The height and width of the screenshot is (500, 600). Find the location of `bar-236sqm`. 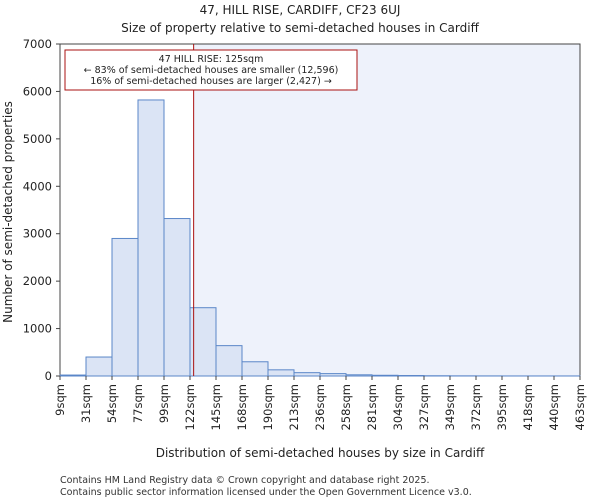

bar-236sqm is located at coordinates (333, 375).